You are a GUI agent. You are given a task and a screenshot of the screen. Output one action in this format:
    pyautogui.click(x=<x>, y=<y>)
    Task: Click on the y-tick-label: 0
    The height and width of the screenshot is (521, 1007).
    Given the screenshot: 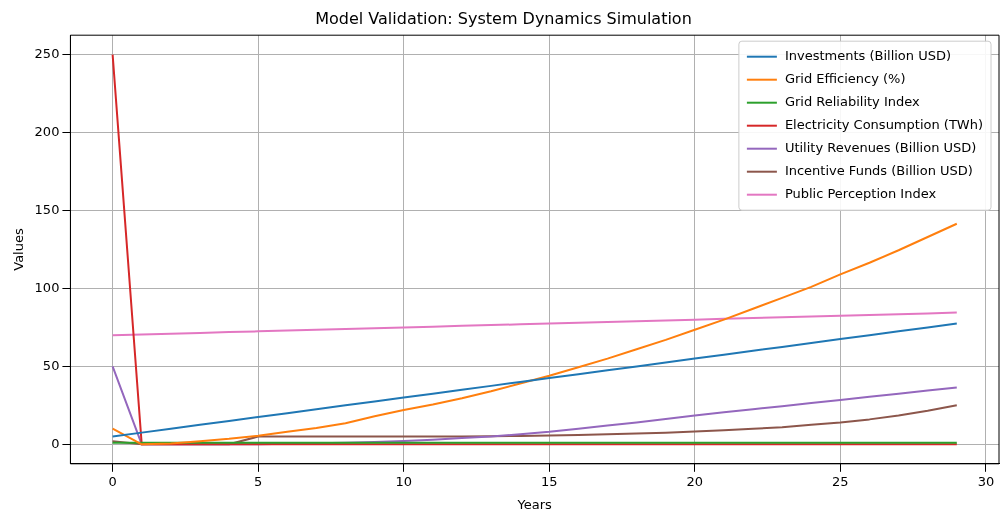 What is the action you would take?
    pyautogui.click(x=55, y=443)
    